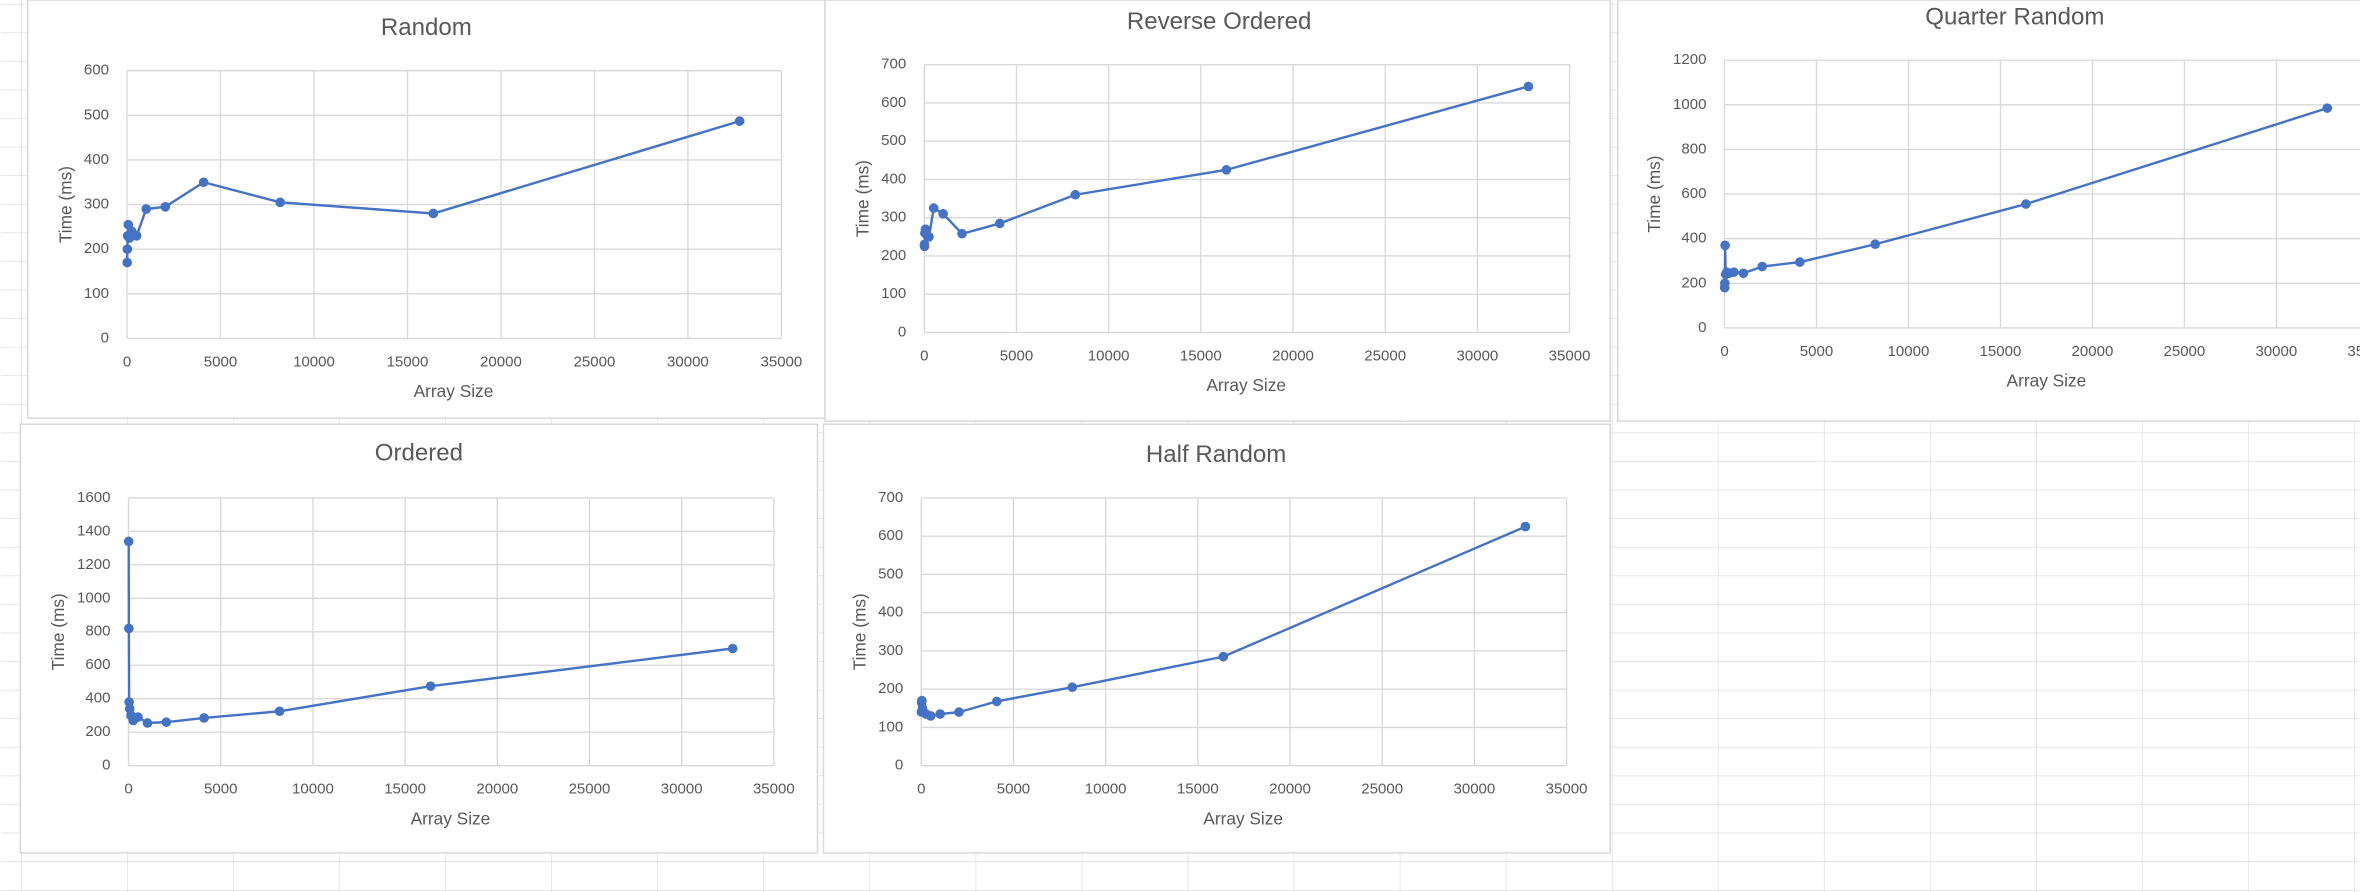 Image resolution: width=2360 pixels, height=892 pixels. I want to click on chart-title: Ordered, so click(419, 453).